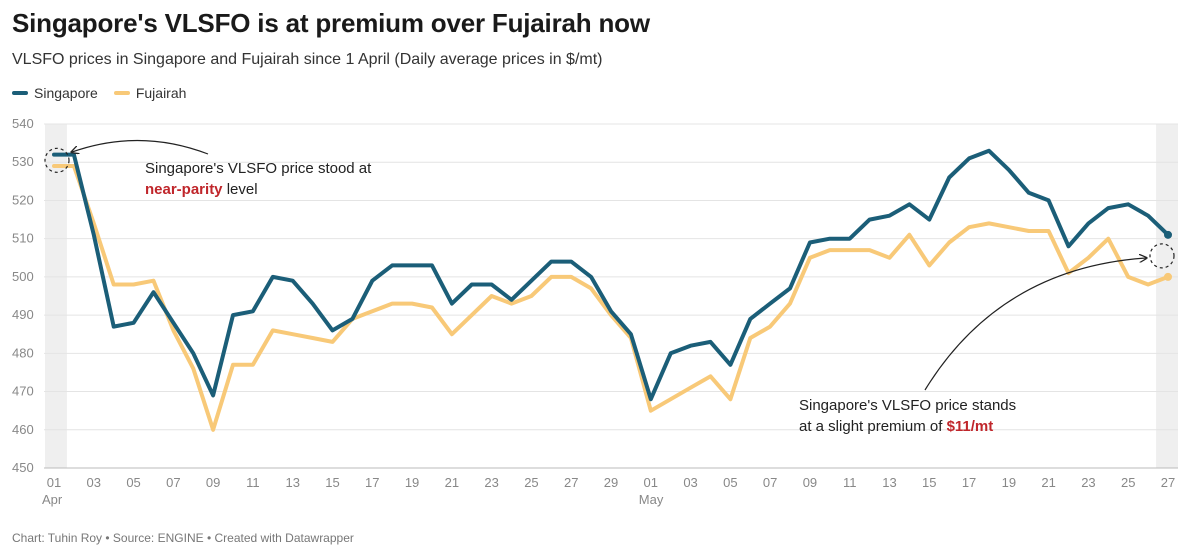 This screenshot has height=558, width=1200. Describe the element at coordinates (66, 93) in the screenshot. I see `legend-label-singapore: Singapore` at that location.